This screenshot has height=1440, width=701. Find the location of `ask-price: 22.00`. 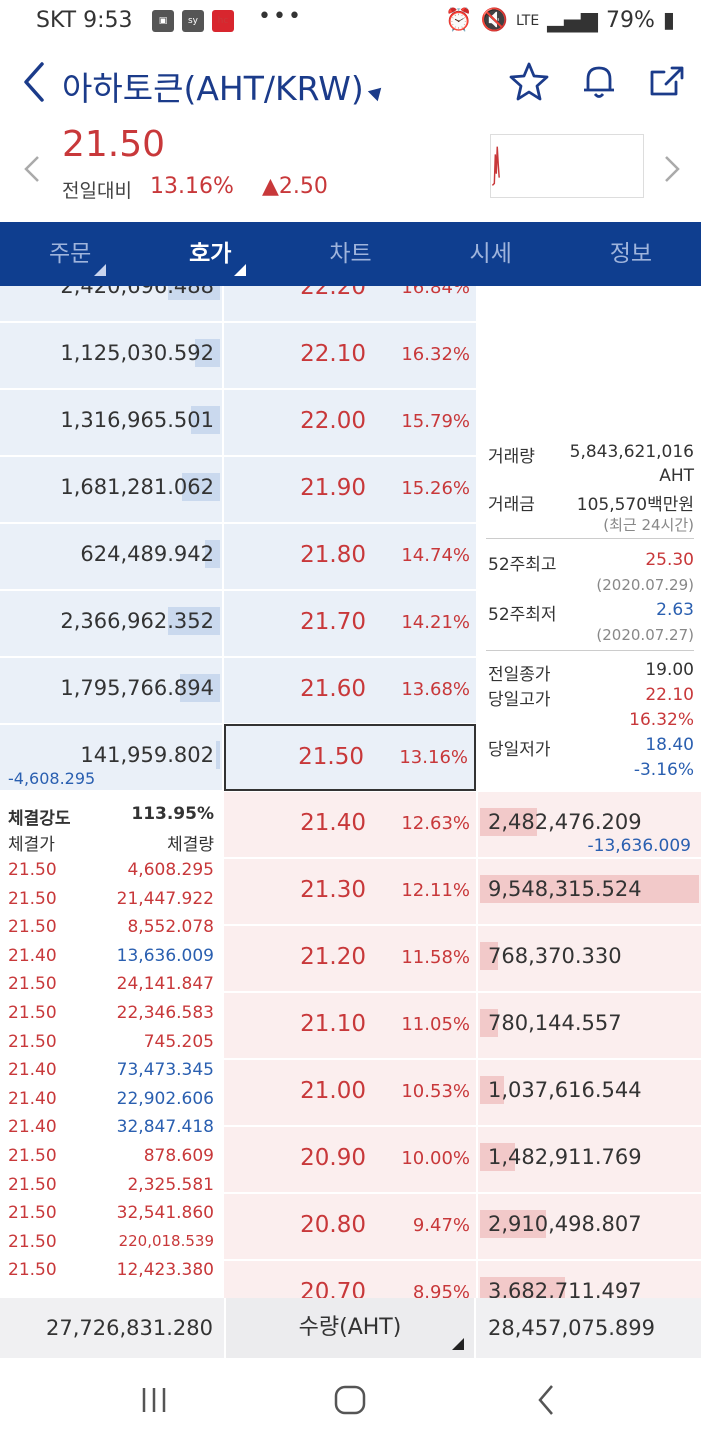

ask-price: 22.00 is located at coordinates (333, 421).